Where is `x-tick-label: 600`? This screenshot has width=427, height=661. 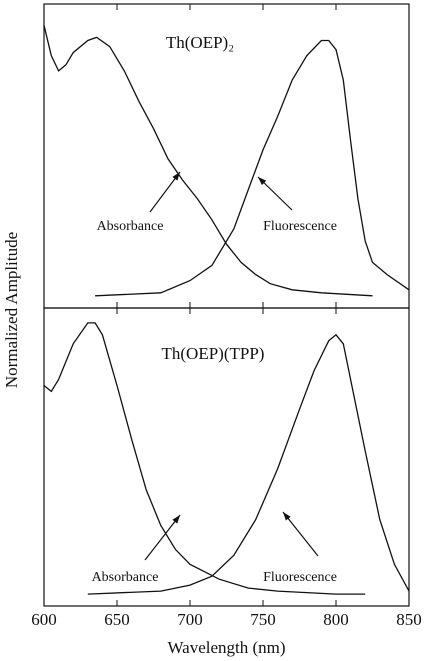
x-tick-label: 600 is located at coordinates (44, 619).